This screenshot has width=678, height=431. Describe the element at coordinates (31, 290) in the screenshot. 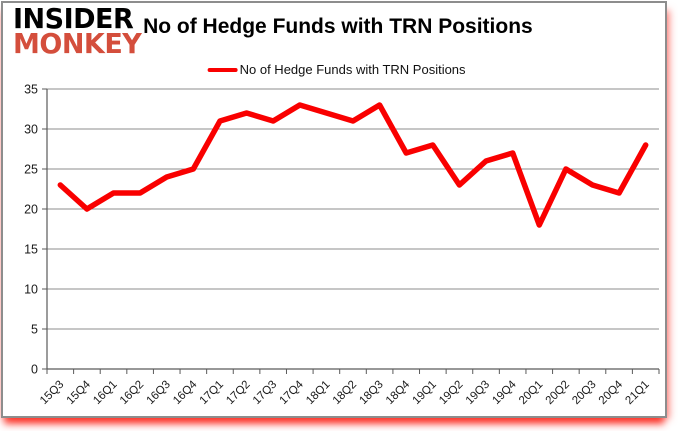

I see `y-tick-label: 10` at that location.